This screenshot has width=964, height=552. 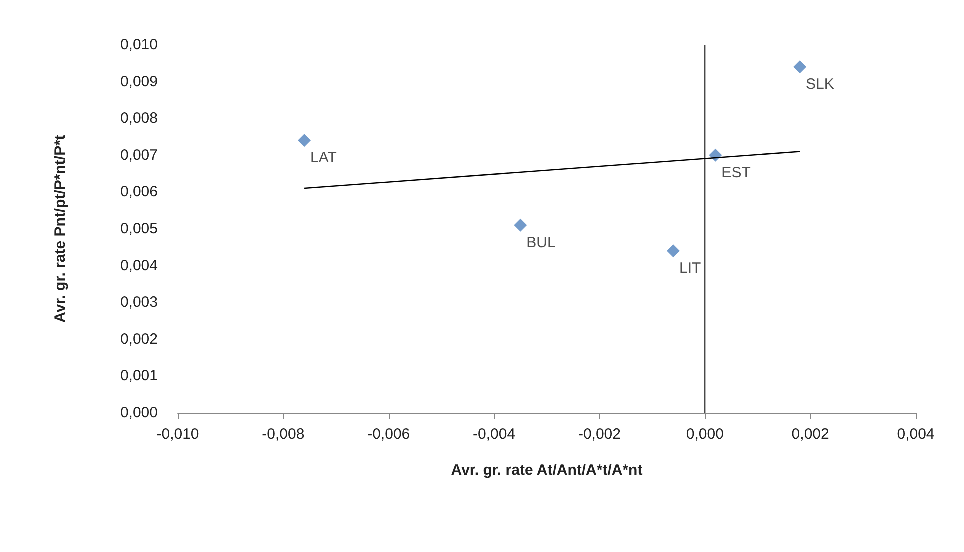 What do you see at coordinates (547, 470) in the screenshot?
I see `x-axis-title: Avr. gr. rate At/Ant/A*t/A*nt` at bounding box center [547, 470].